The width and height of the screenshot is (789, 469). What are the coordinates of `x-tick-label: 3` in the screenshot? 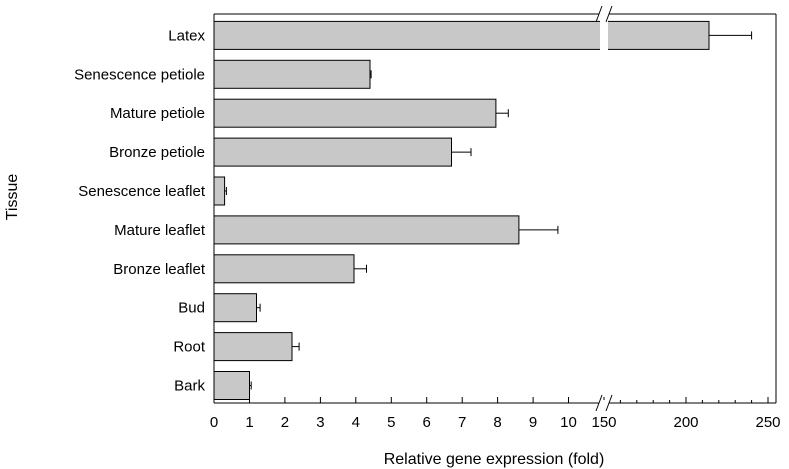 It's located at (320, 422).